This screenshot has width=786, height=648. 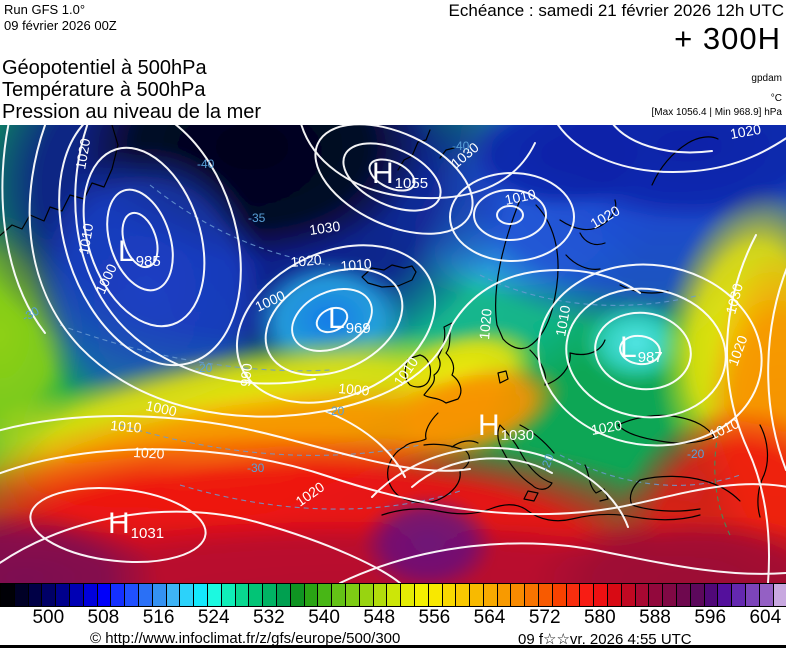 What do you see at coordinates (60, 18) in the screenshot?
I see `model-run-info: Run GFS 1.0° 09 février 2026 00Z` at bounding box center [60, 18].